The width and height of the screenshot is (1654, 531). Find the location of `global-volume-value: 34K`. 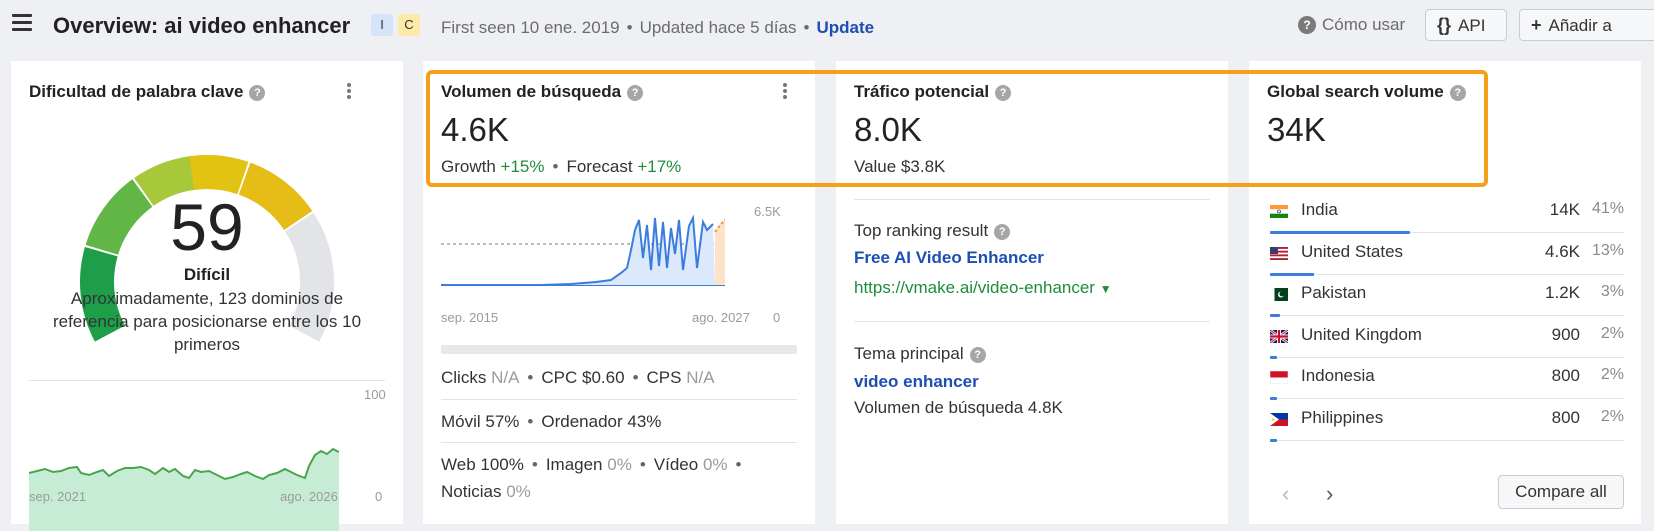

global-volume-value: 34K is located at coordinates (1296, 129).